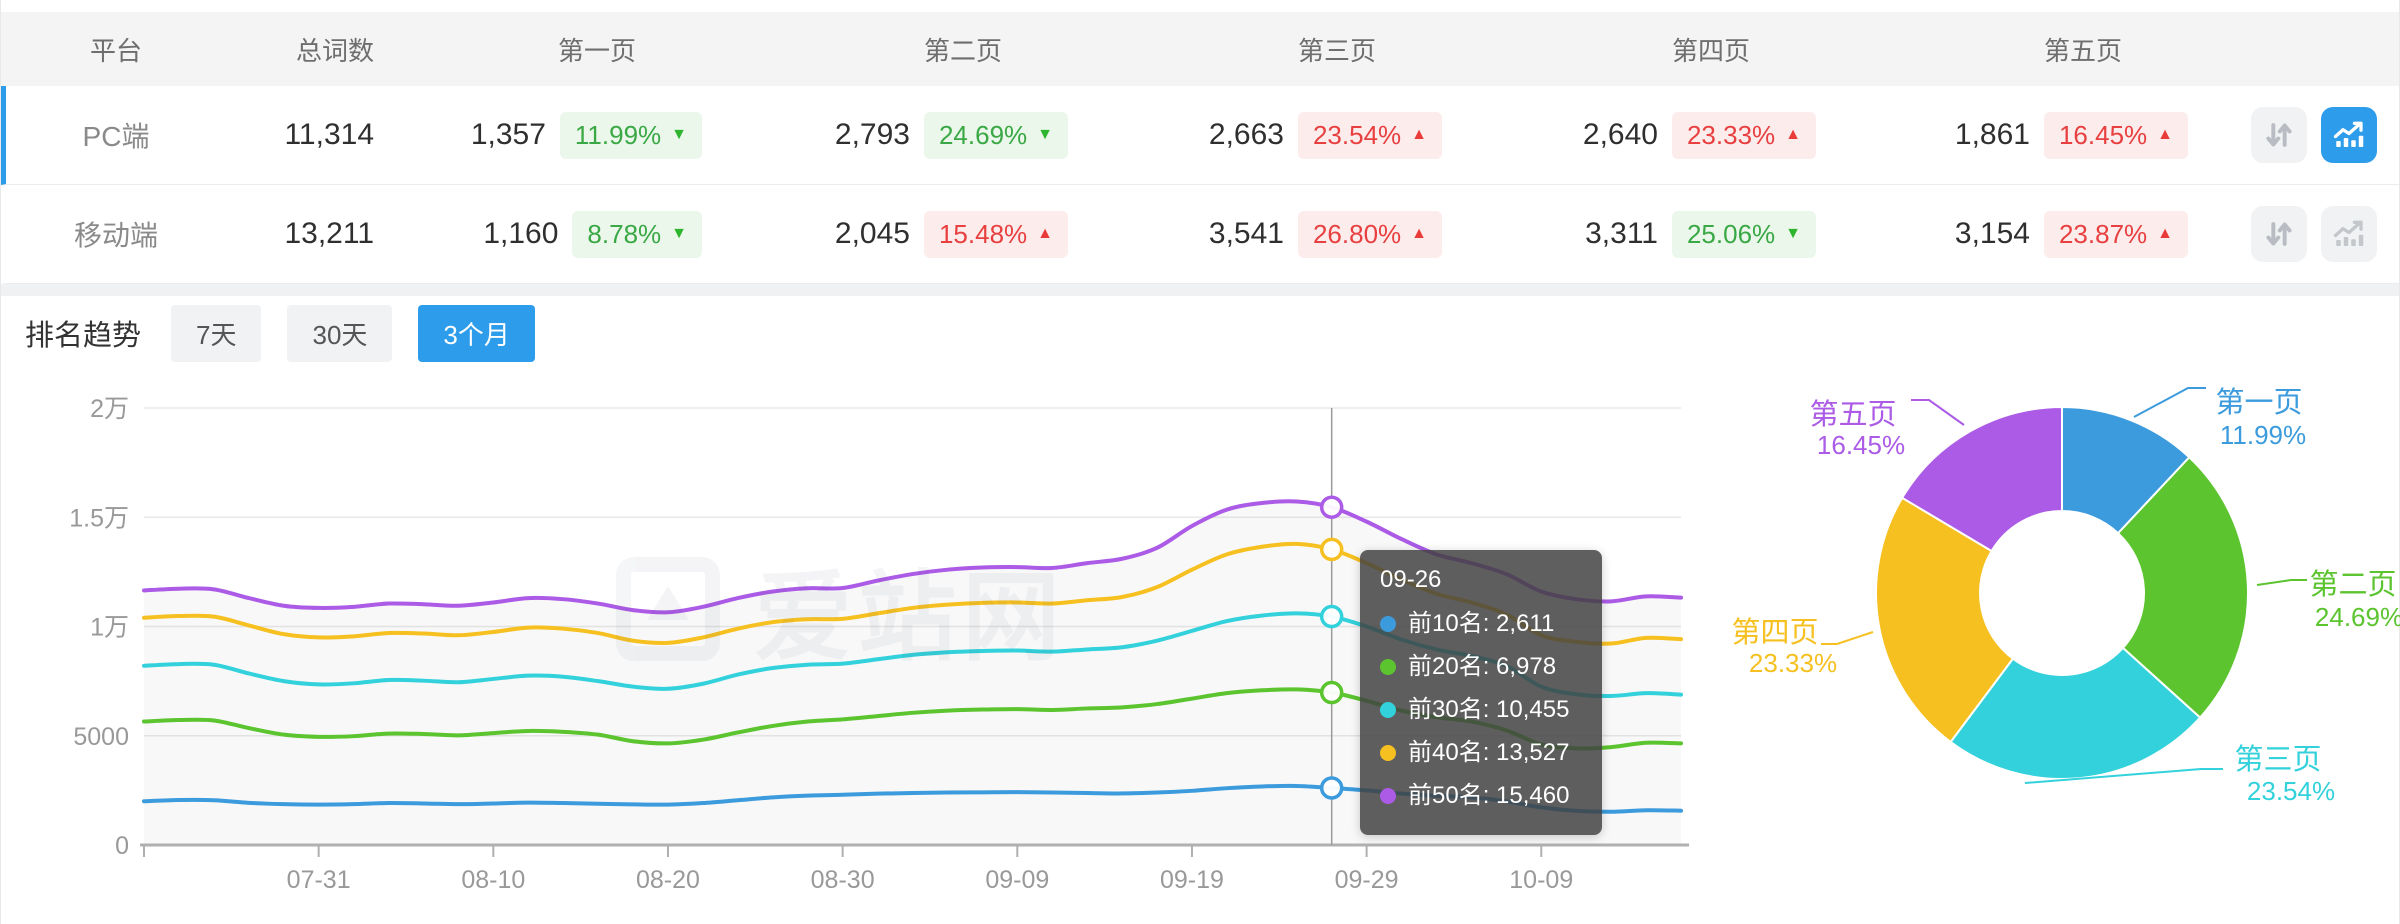 Image resolution: width=2400 pixels, height=924 pixels. What do you see at coordinates (1541, 880) in the screenshot?
I see `x-axis-label: 10-09` at bounding box center [1541, 880].